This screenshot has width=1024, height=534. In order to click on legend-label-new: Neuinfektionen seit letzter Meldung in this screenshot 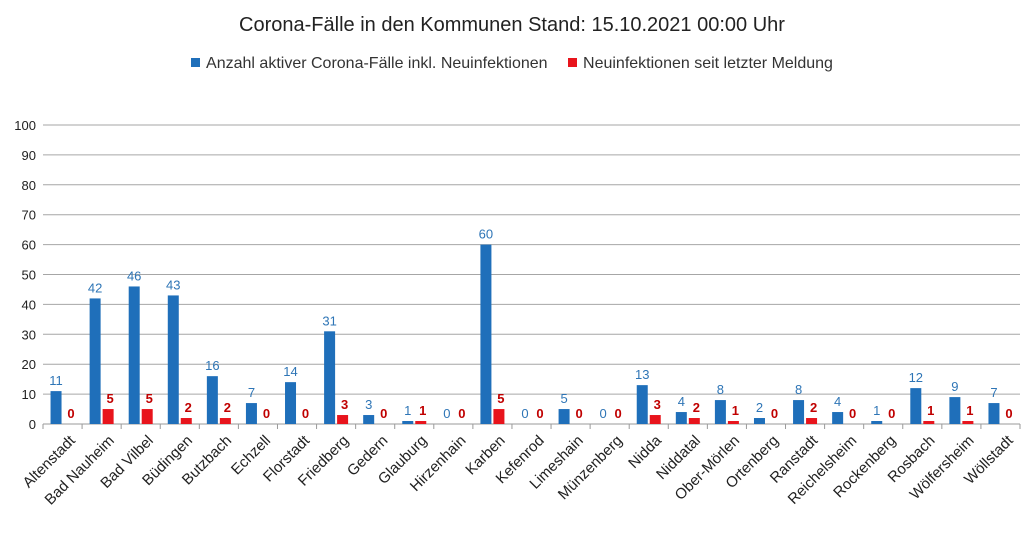, I will do `click(708, 63)`.